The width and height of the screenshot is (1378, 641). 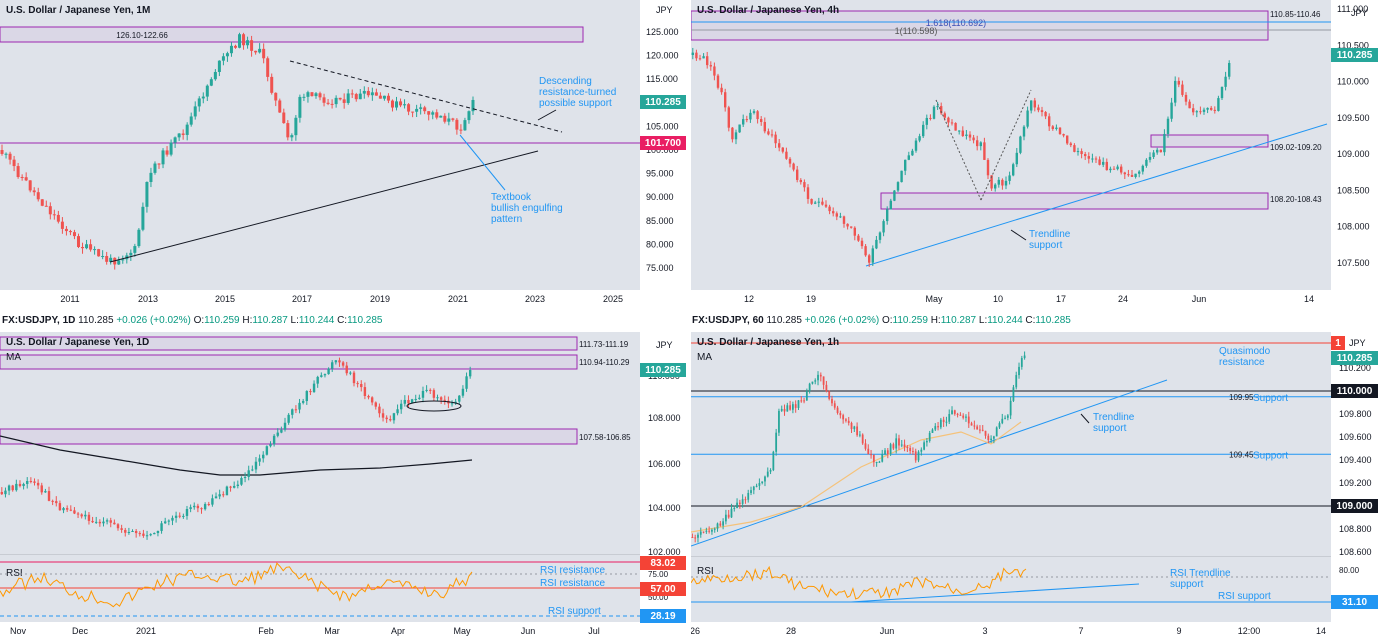 What do you see at coordinates (13, 357) in the screenshot?
I see `daily-ma-legend: MA` at bounding box center [13, 357].